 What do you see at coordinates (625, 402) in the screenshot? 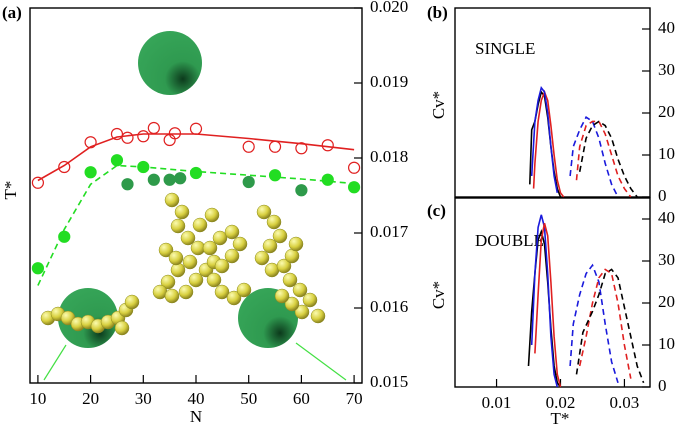
I see `x-tick-label: 0.03` at bounding box center [625, 402].